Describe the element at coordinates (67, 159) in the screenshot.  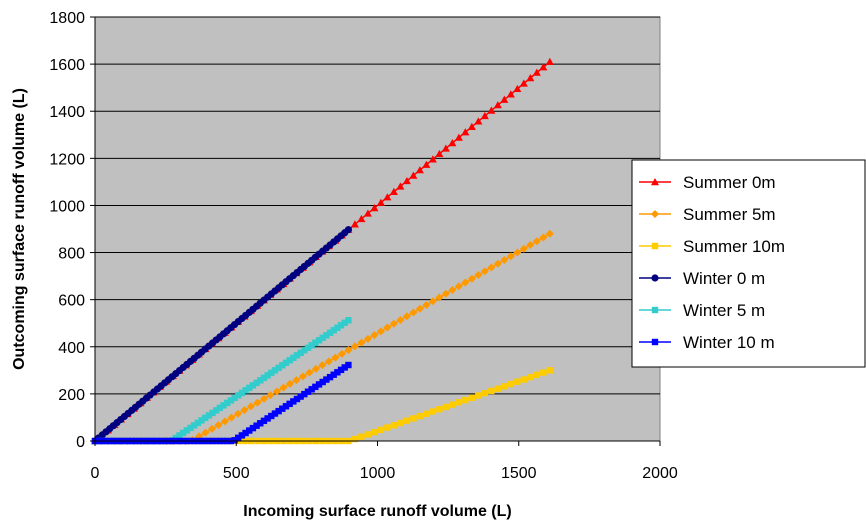
I see `y-tick-label: 1200` at that location.